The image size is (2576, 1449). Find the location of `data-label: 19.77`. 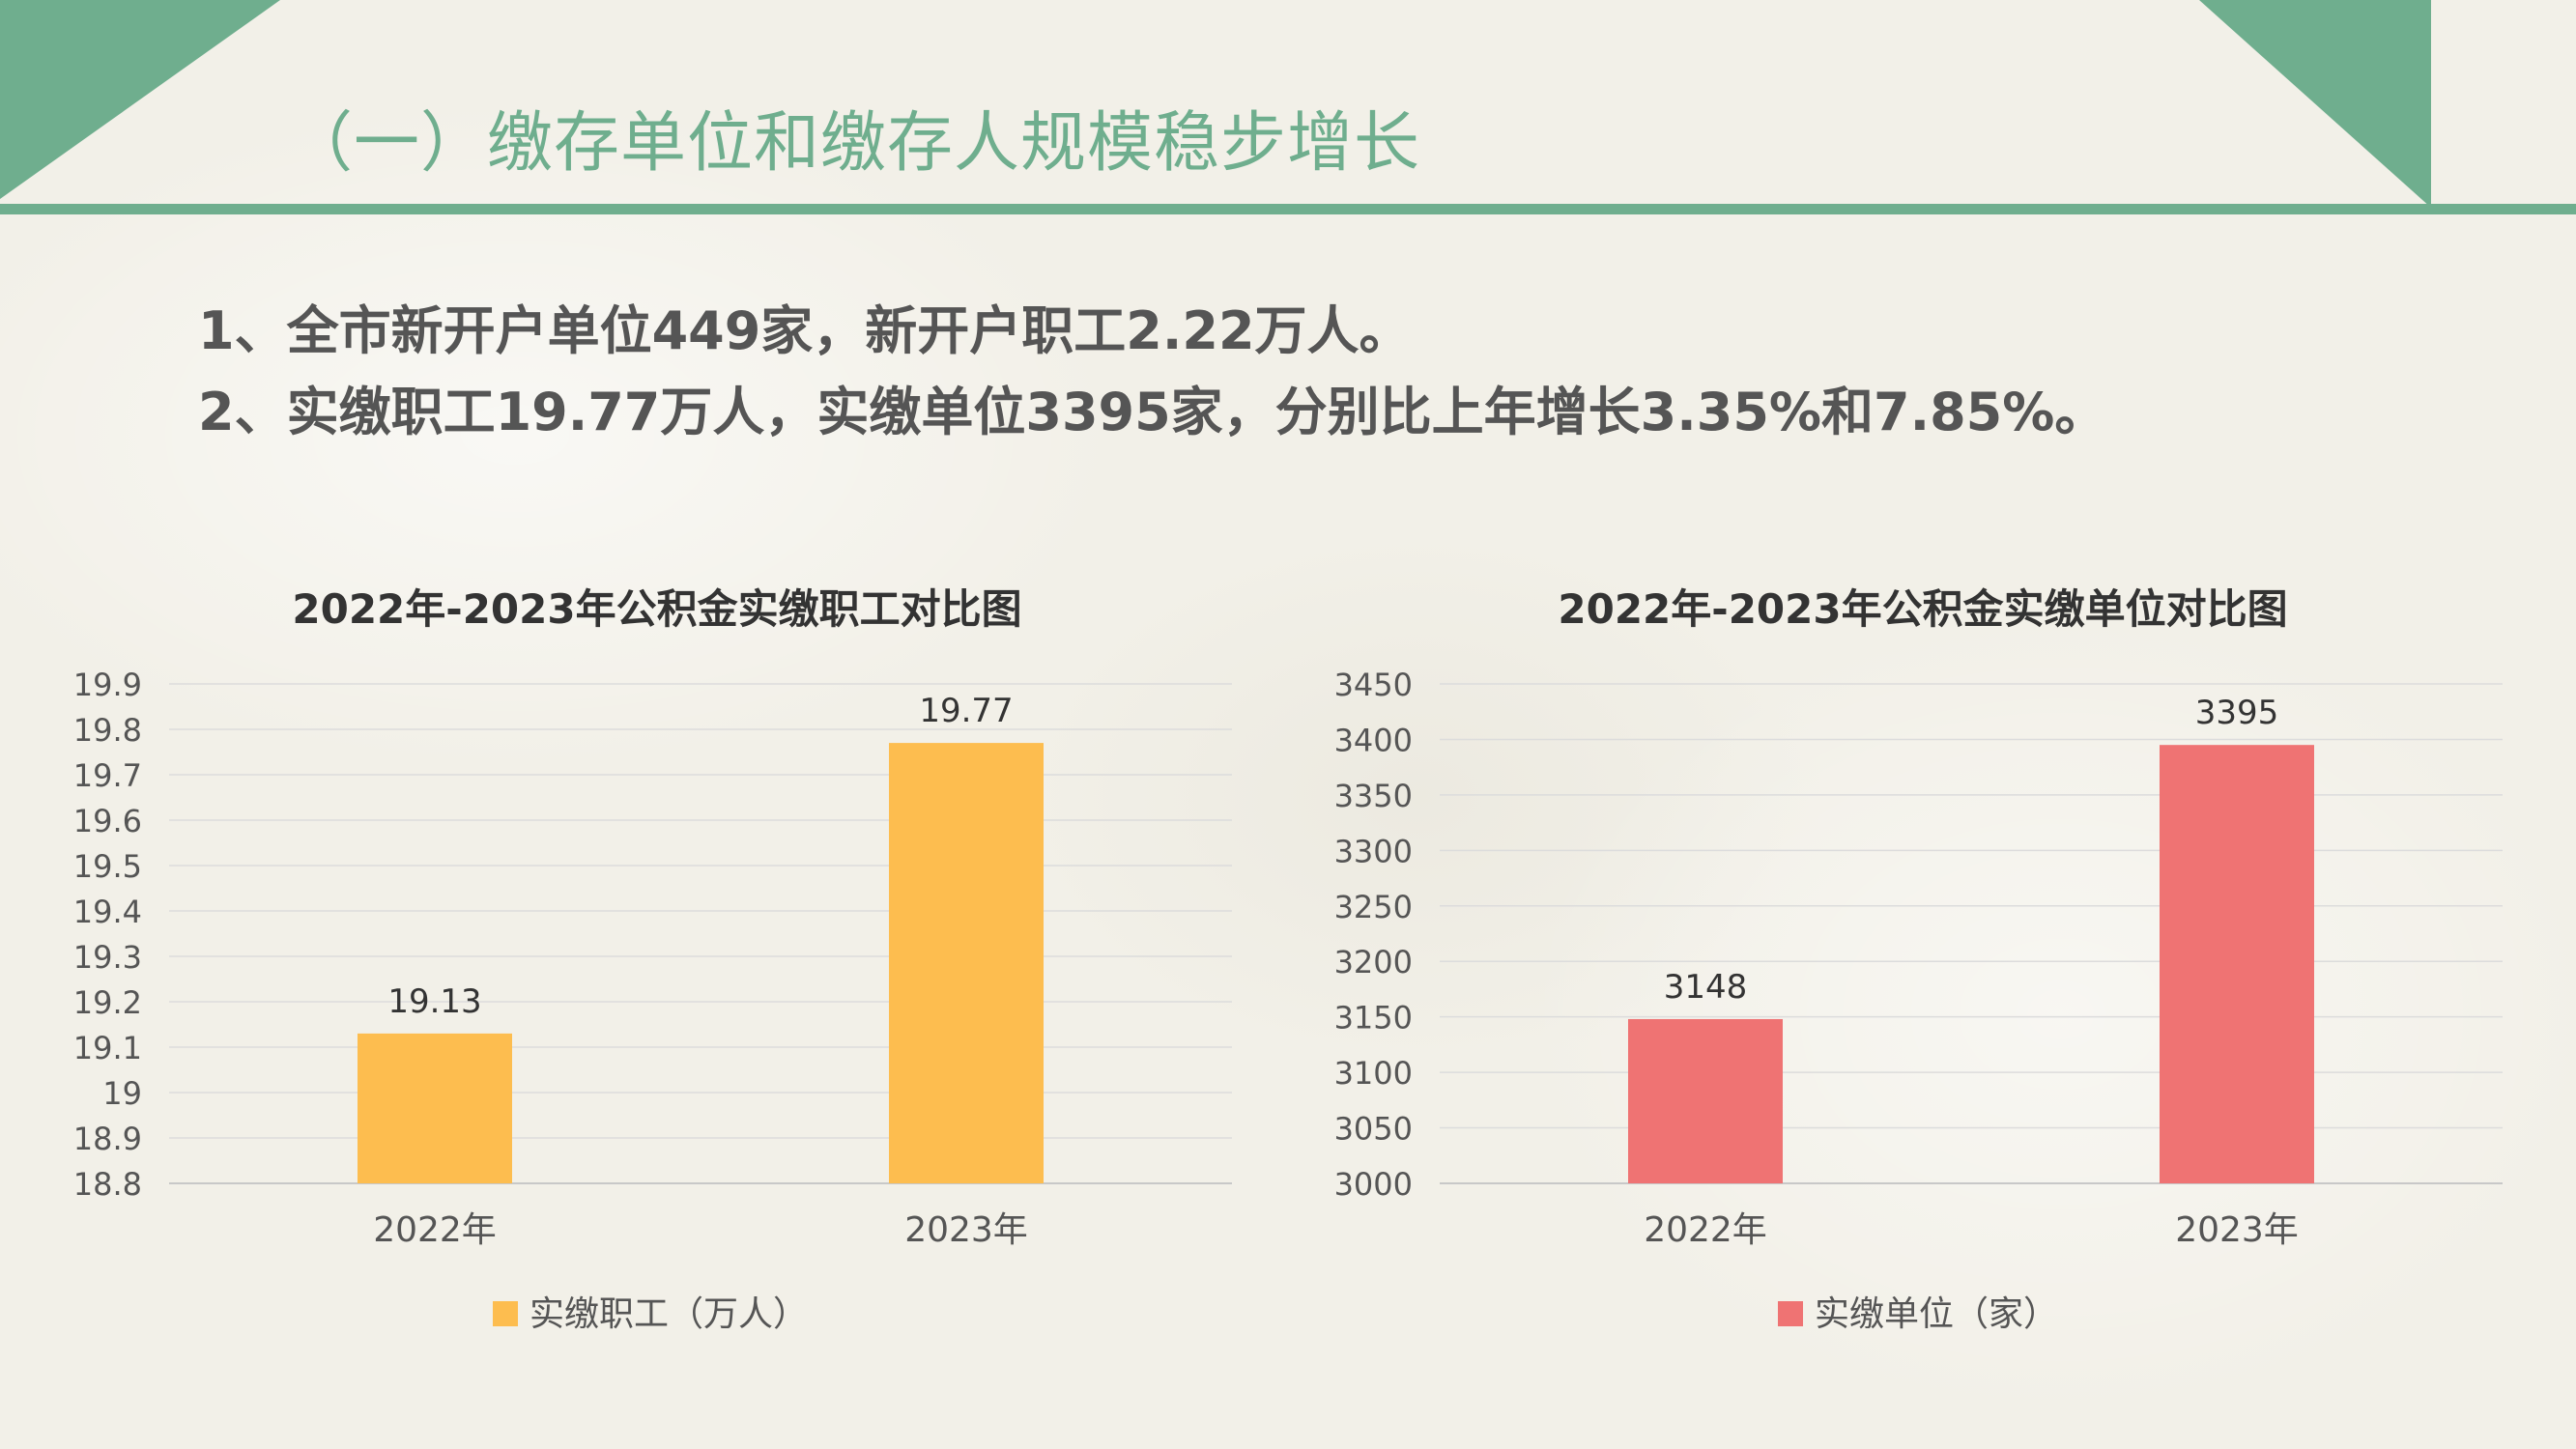

data-label: 19.77 is located at coordinates (966, 711).